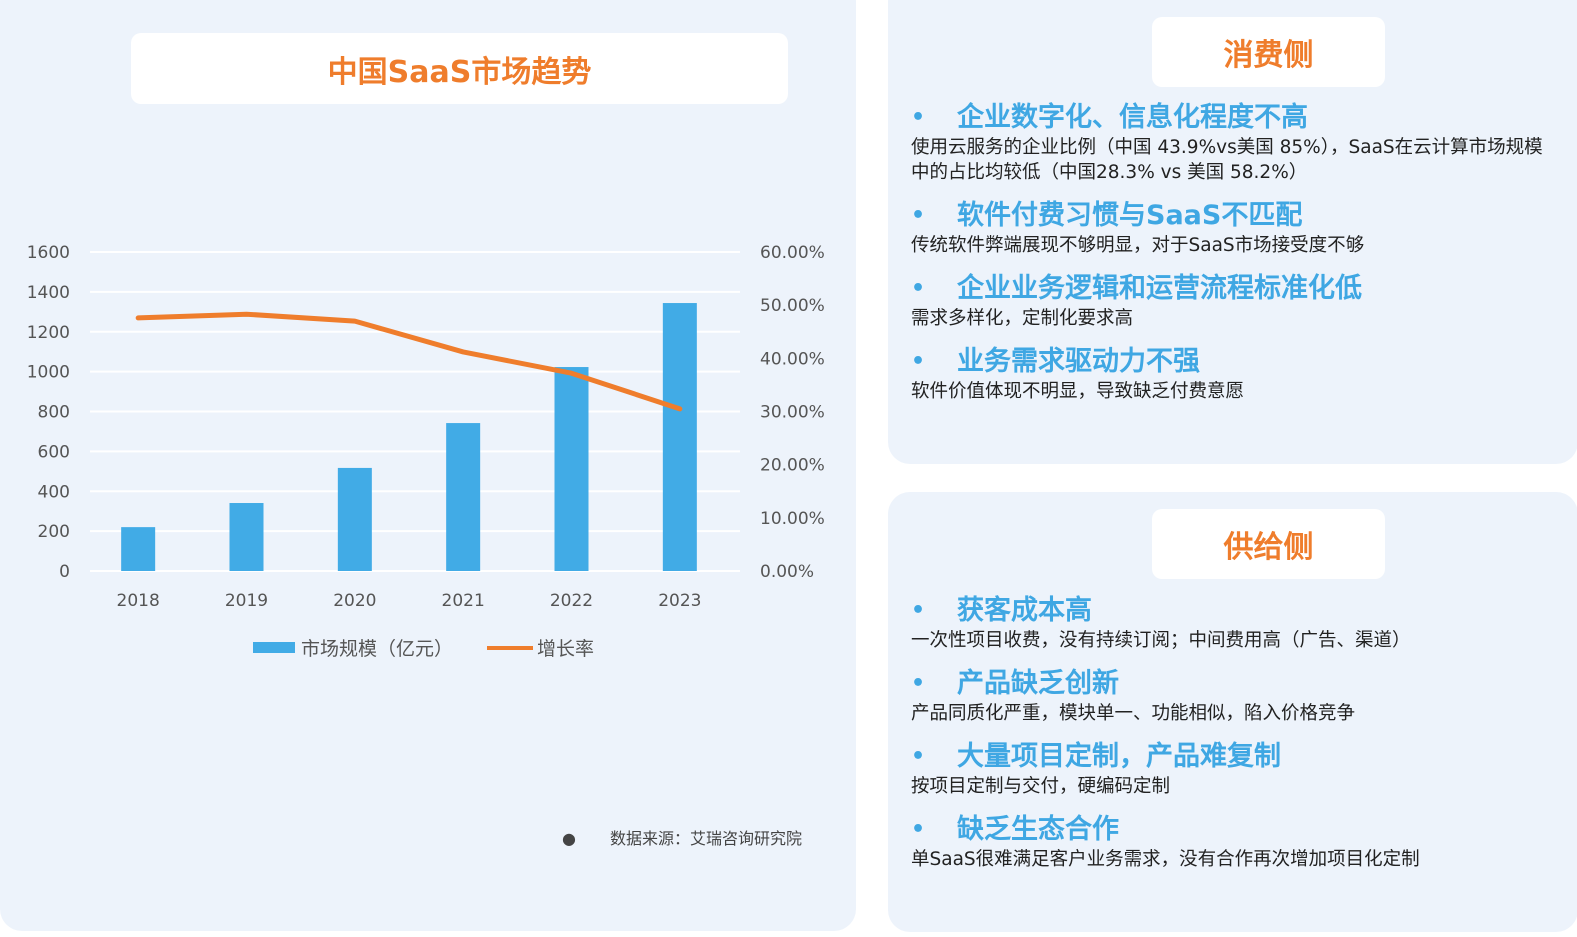 This screenshot has height=937, width=1577. I want to click on bar-2019, so click(246, 537).